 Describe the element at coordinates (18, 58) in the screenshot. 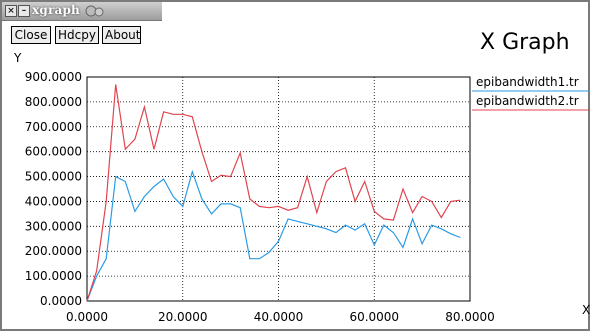

I see `y-axis-label: Y` at that location.